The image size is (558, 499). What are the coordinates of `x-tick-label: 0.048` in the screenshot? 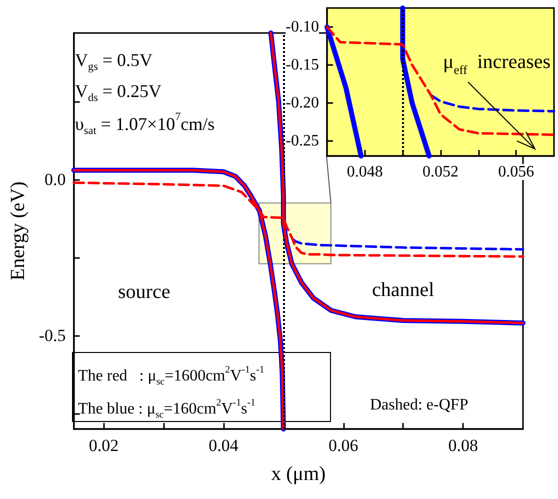 It's located at (364, 172).